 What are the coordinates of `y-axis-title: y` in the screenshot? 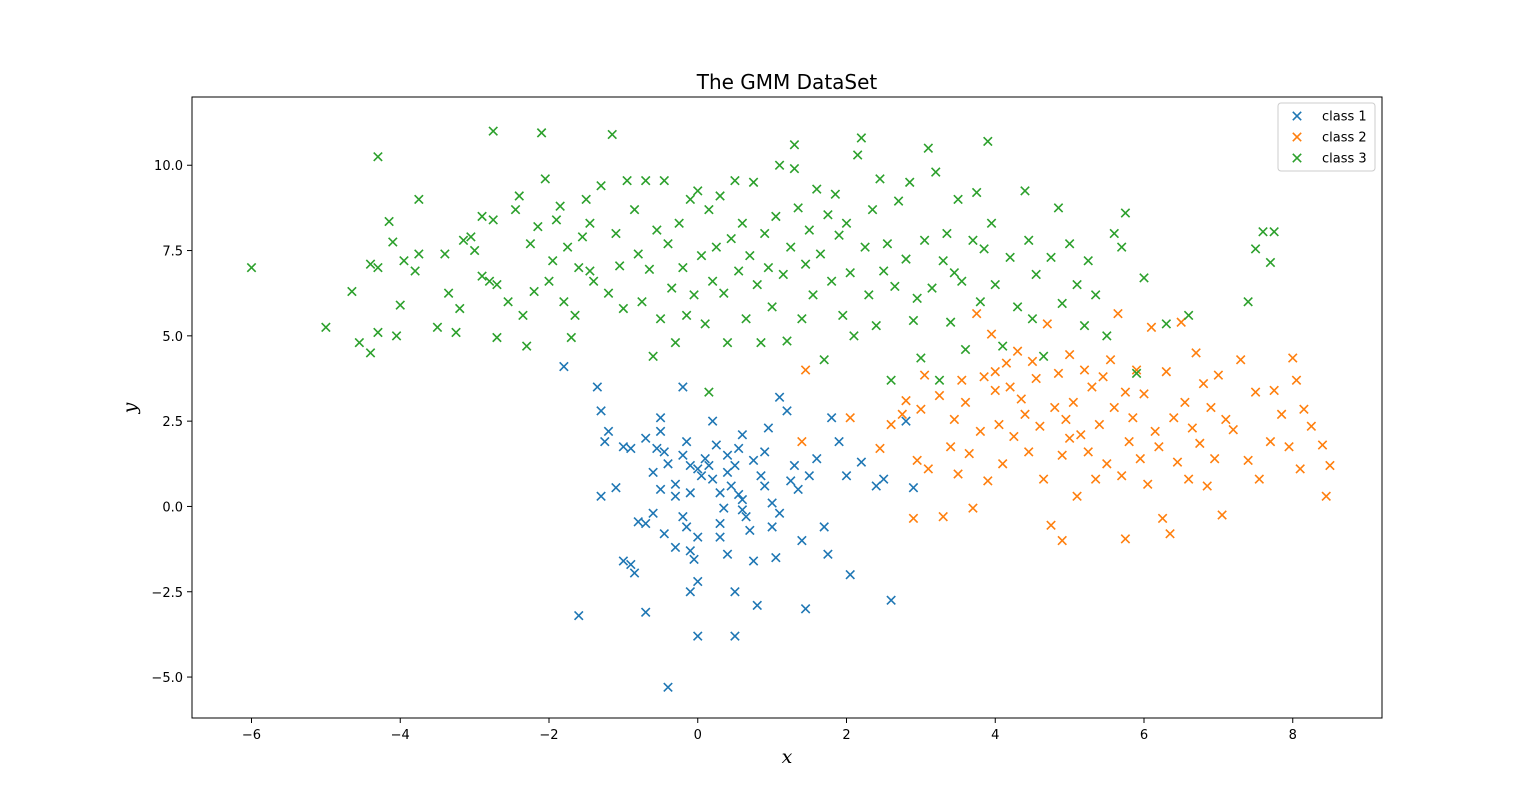 It's located at (130, 408).